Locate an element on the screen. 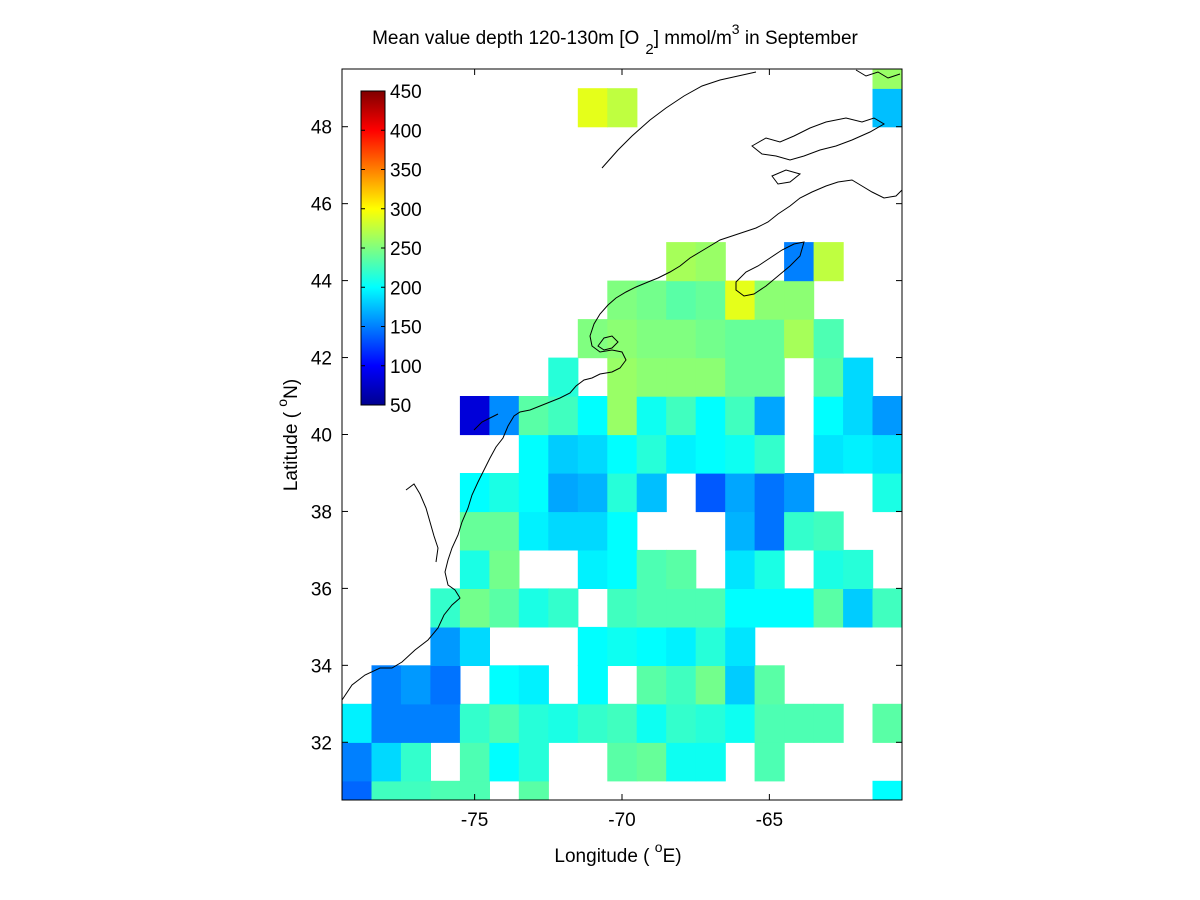  x-tick-label: -75 is located at coordinates (474, 820).